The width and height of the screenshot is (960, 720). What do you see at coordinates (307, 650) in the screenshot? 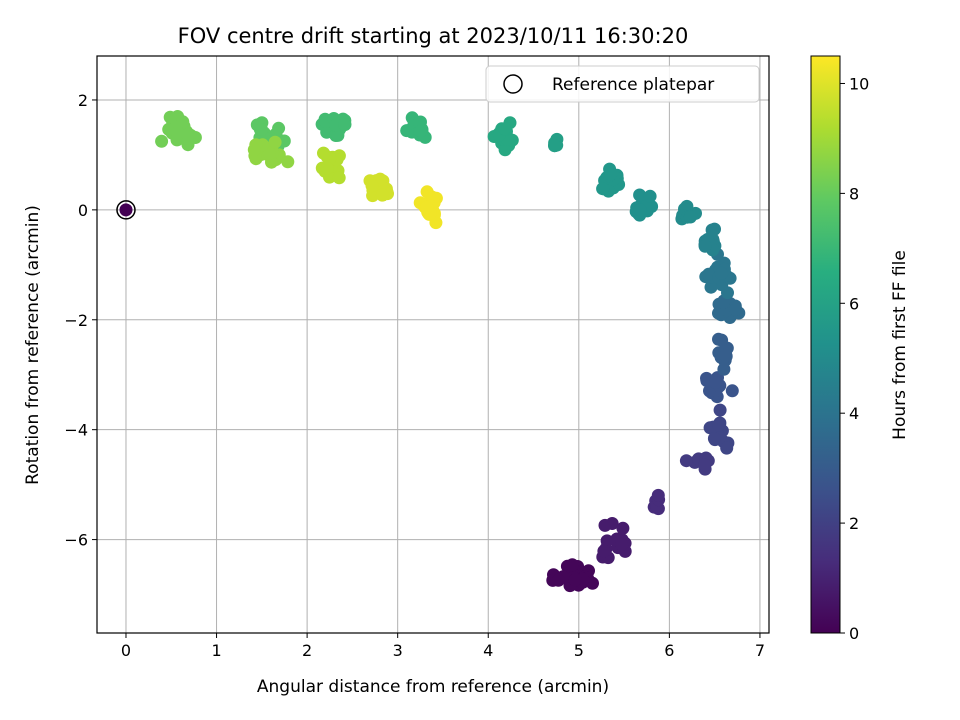
I see `x-tick-label: 2` at bounding box center [307, 650].